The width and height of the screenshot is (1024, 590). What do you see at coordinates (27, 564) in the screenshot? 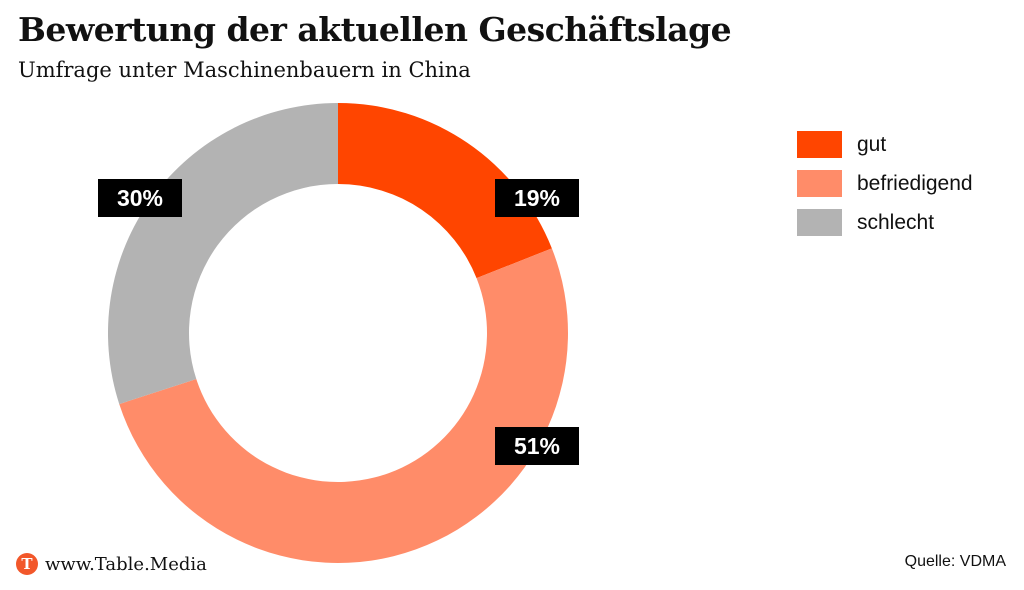
I see `table-media-logo-icon: T` at bounding box center [27, 564].